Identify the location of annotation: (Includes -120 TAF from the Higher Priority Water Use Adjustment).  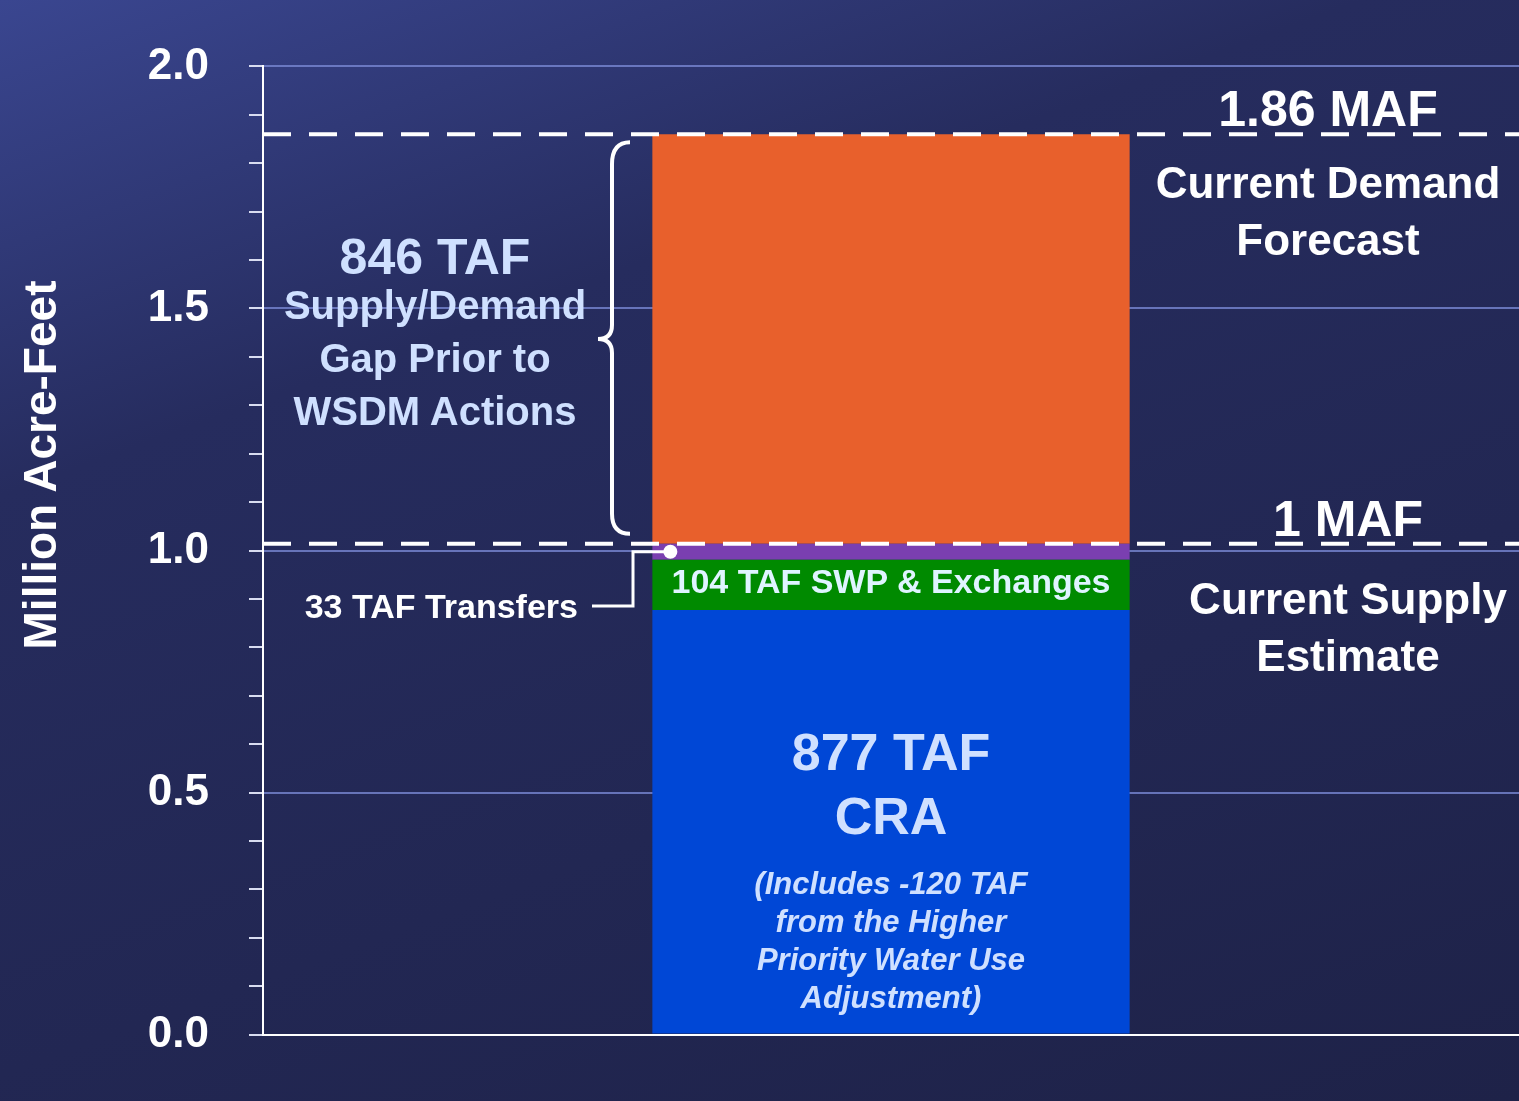
(891, 941).